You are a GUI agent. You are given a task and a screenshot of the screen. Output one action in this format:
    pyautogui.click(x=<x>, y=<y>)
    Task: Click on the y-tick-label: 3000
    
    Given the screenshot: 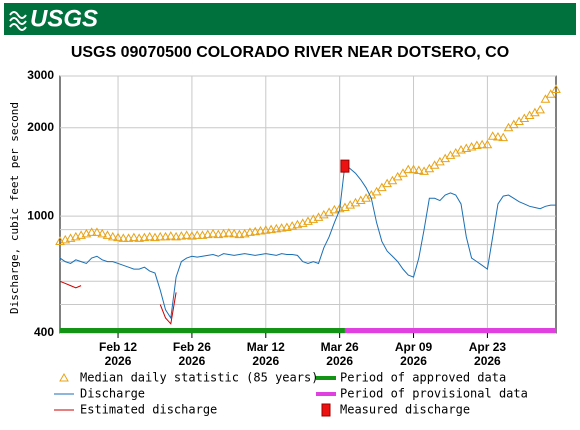 What is the action you would take?
    pyautogui.click(x=40, y=75)
    